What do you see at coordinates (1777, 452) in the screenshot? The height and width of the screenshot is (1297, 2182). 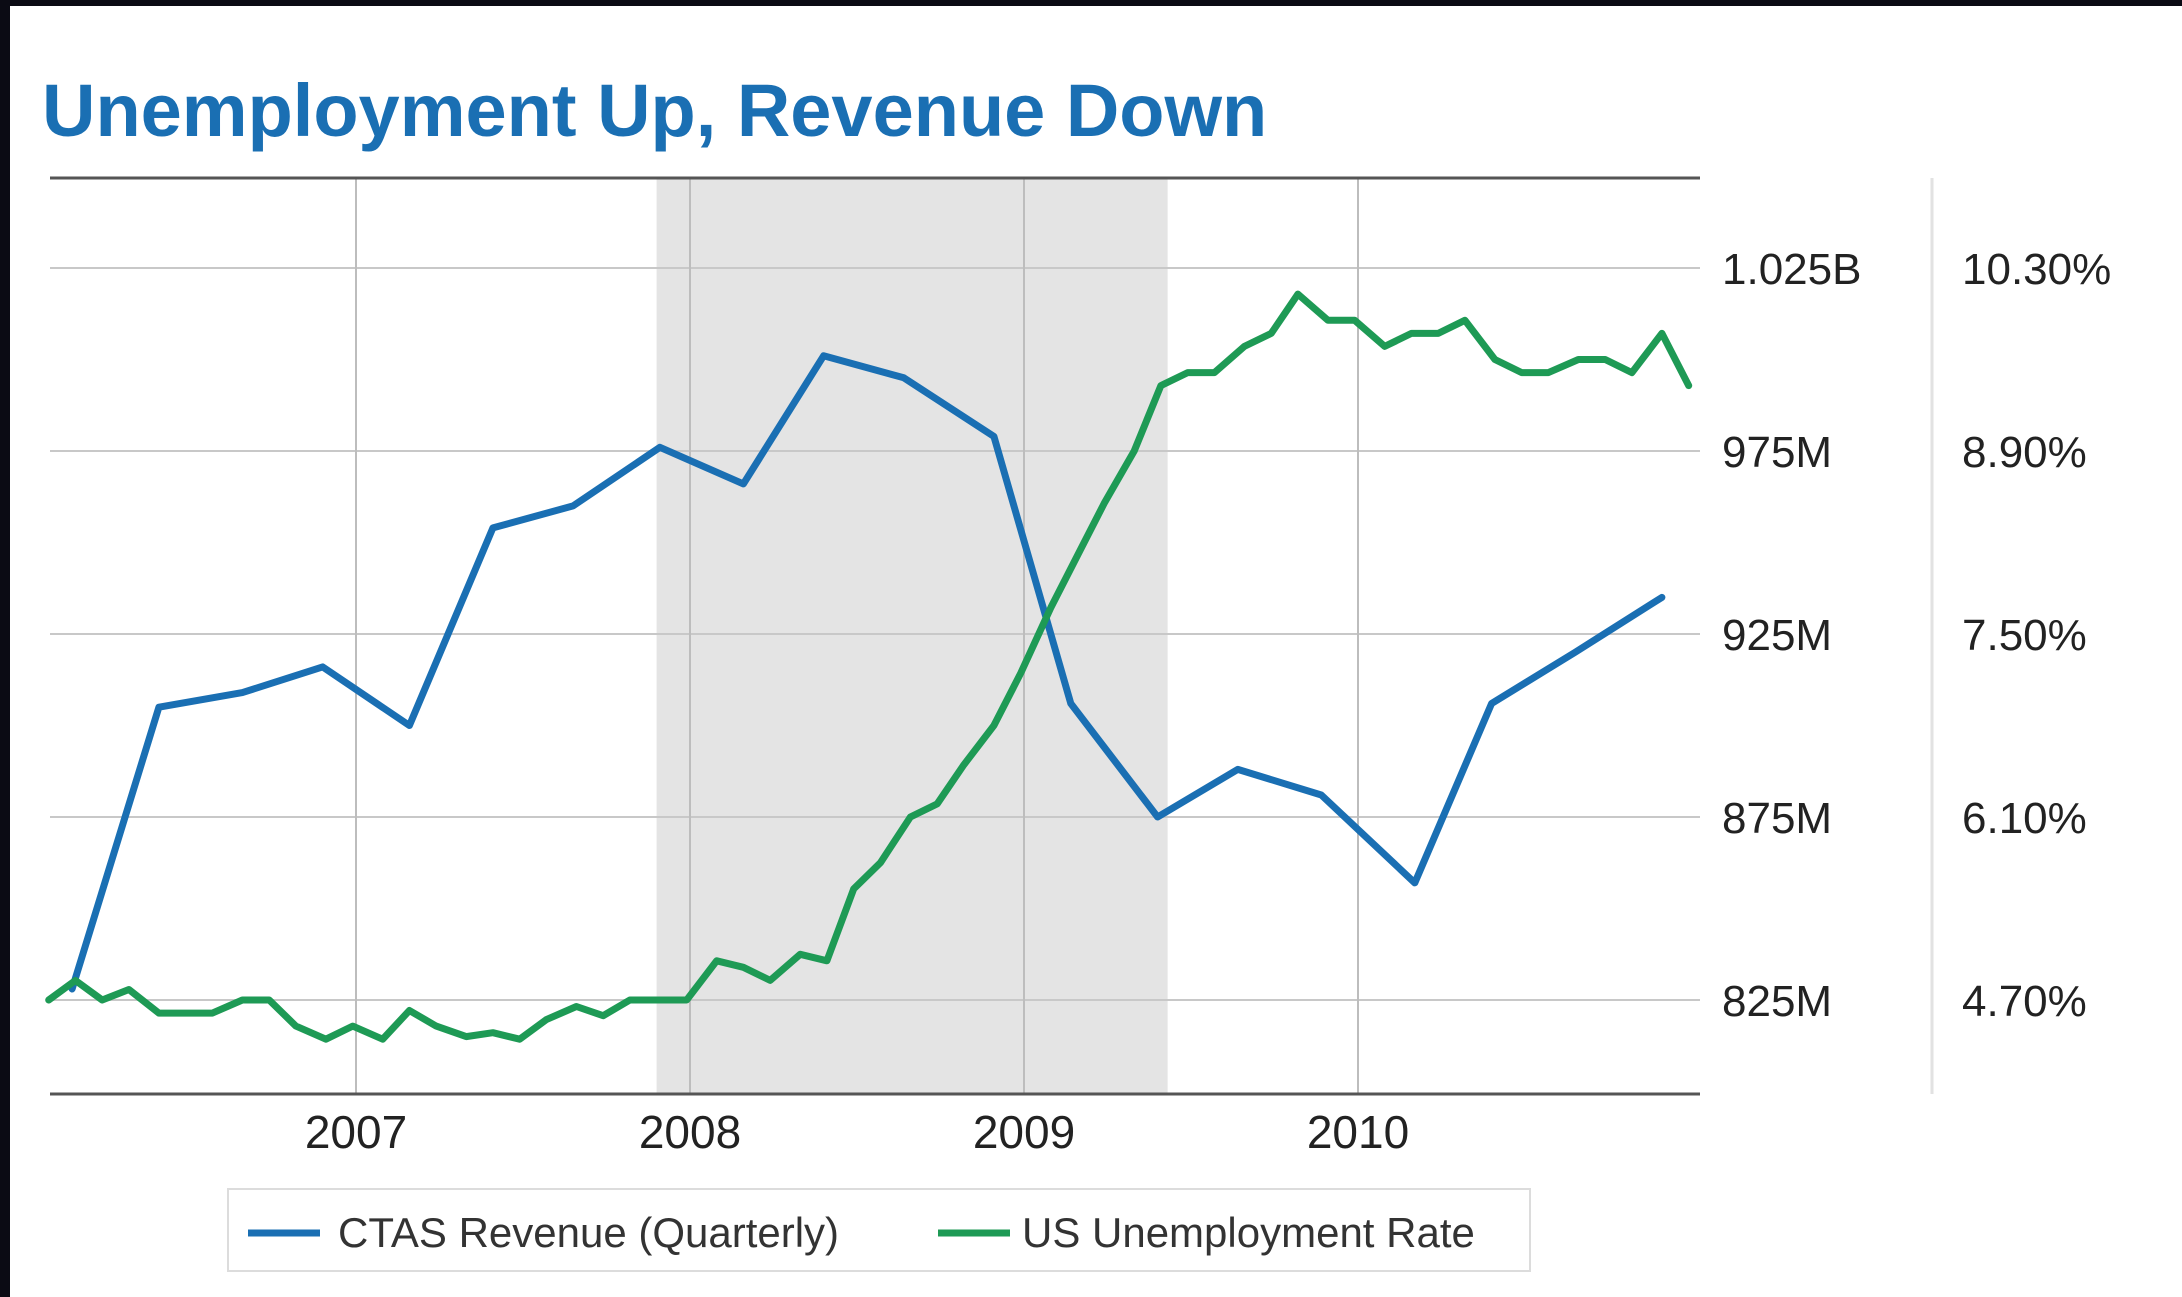 I see `y-tick-label-left: 975M` at bounding box center [1777, 452].